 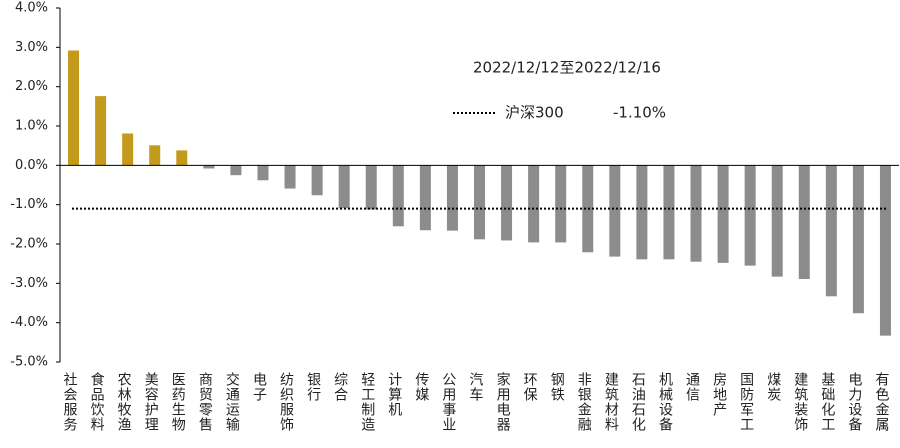 What do you see at coordinates (719, 394) in the screenshot?
I see `x-tick-label: 房地产` at bounding box center [719, 394].